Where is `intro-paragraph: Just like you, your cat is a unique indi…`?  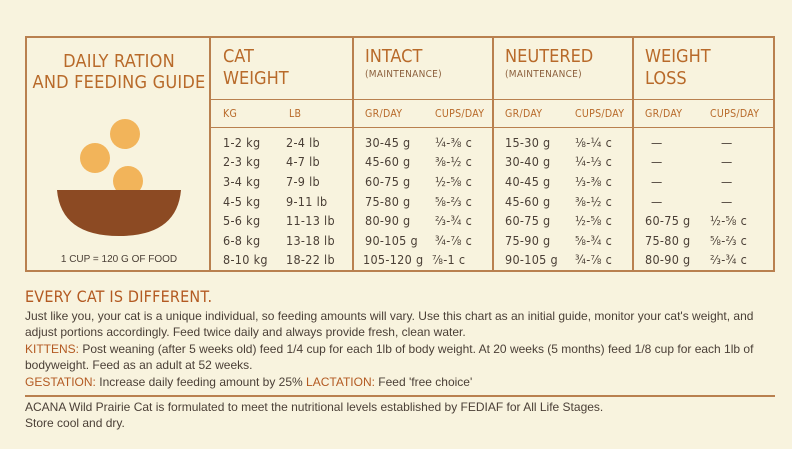
intro-paragraph: Just like you, your cat is a unique indi… is located at coordinates (389, 324).